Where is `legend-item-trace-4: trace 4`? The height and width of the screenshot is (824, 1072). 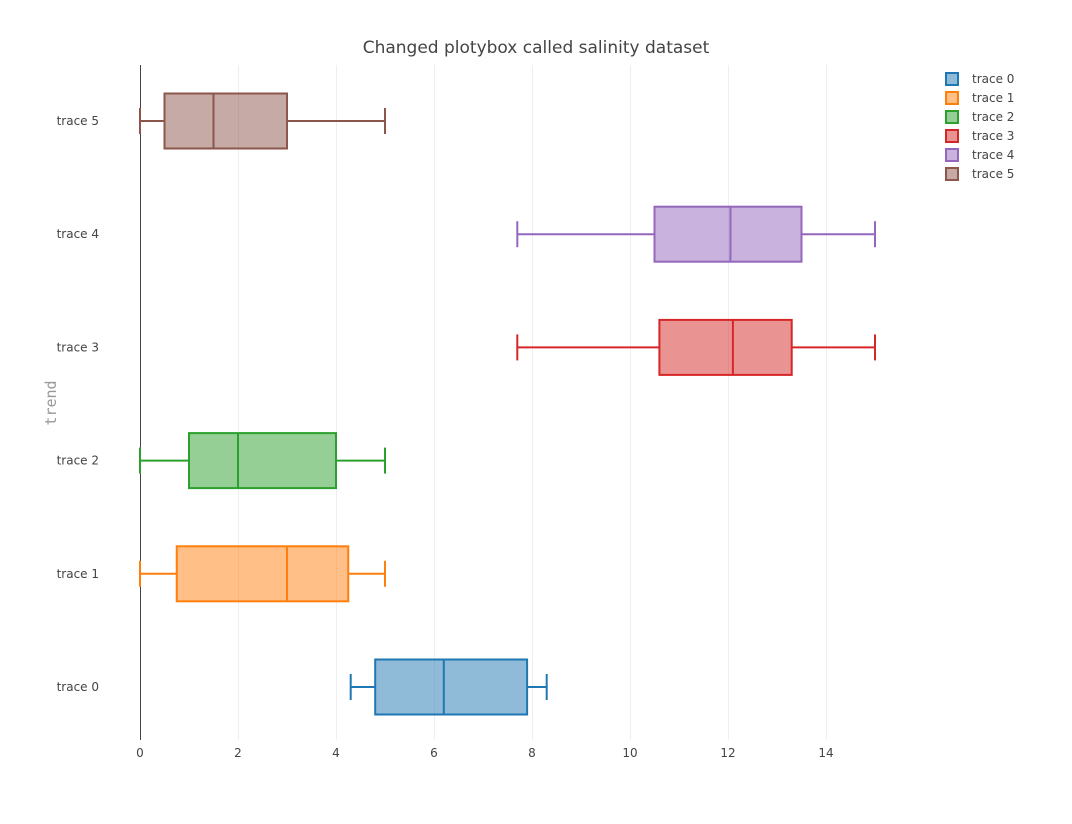 legend-item-trace-4: trace 4 is located at coordinates (979, 155).